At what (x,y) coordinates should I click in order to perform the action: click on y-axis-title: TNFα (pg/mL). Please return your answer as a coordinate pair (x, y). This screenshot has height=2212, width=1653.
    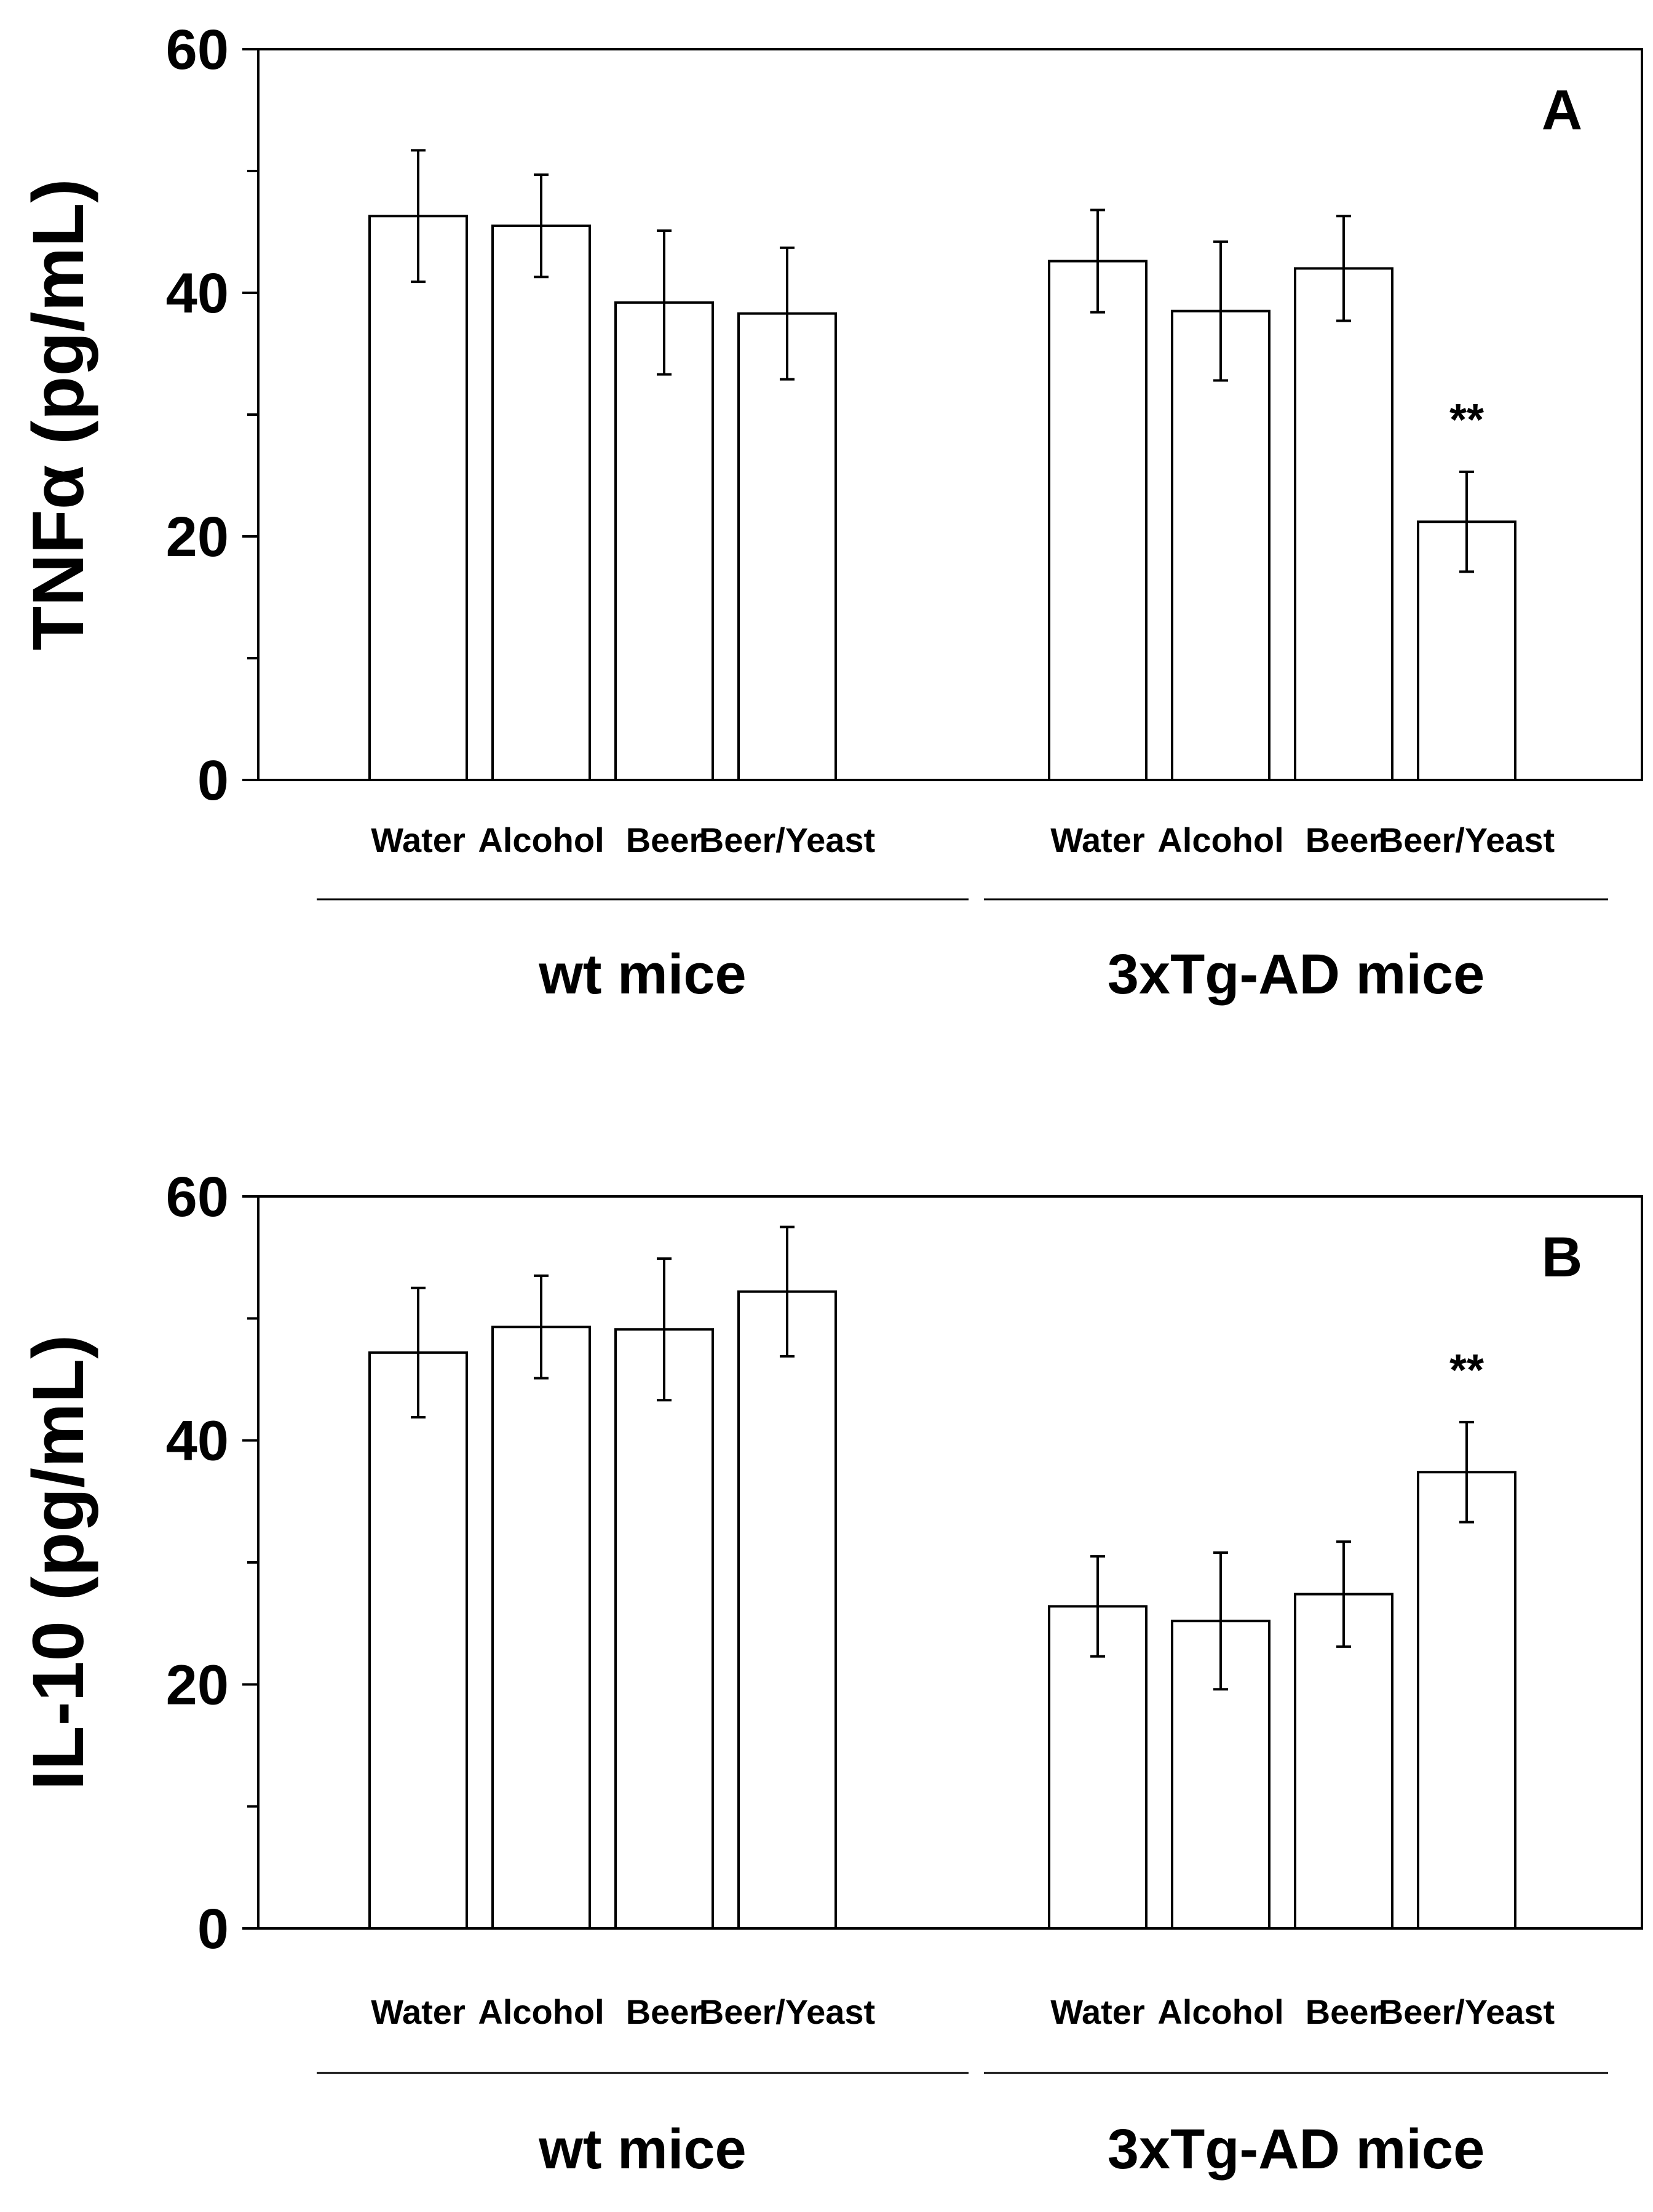
    Looking at the image, I should click on (58, 414).